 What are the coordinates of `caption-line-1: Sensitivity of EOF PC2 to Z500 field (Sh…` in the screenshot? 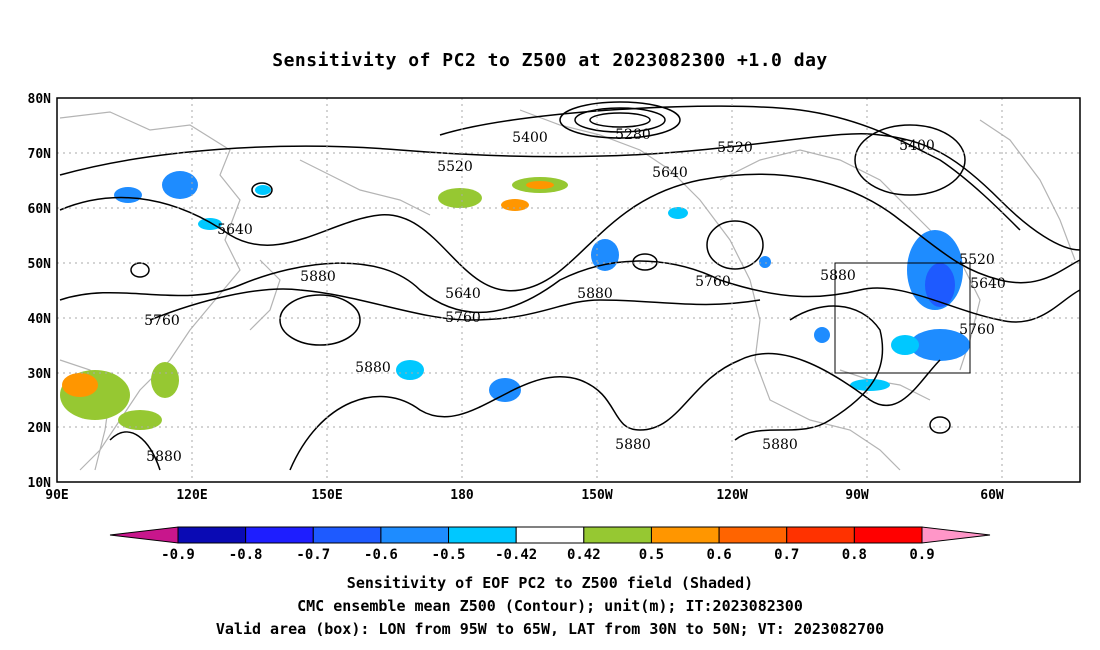 It's located at (550, 583).